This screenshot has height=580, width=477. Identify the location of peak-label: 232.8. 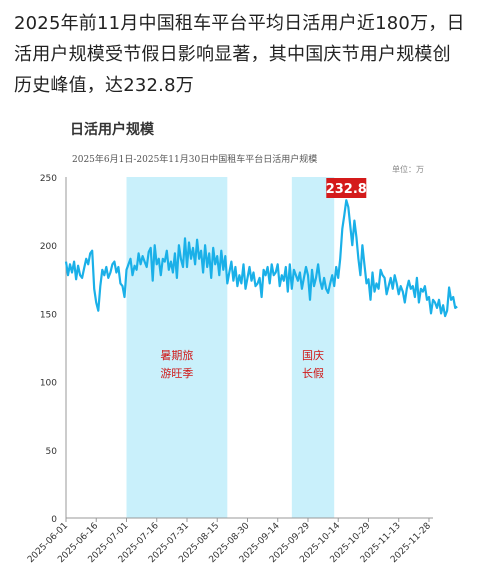
(346, 189).